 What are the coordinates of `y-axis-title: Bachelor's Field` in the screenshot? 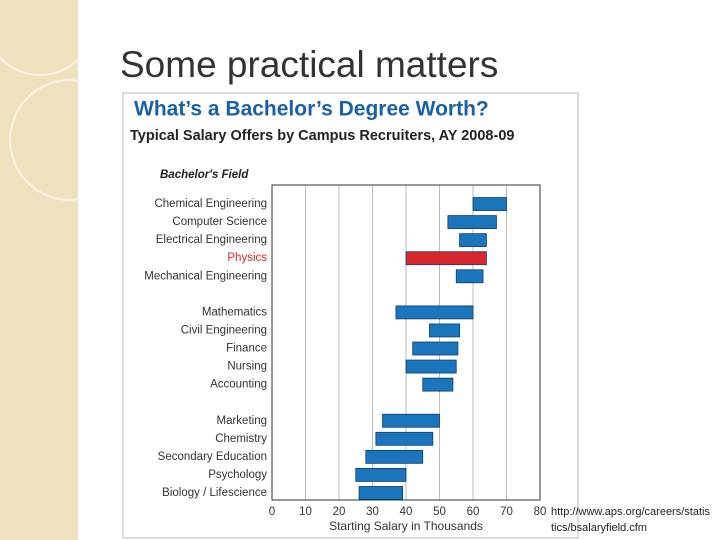 It's located at (204, 175).